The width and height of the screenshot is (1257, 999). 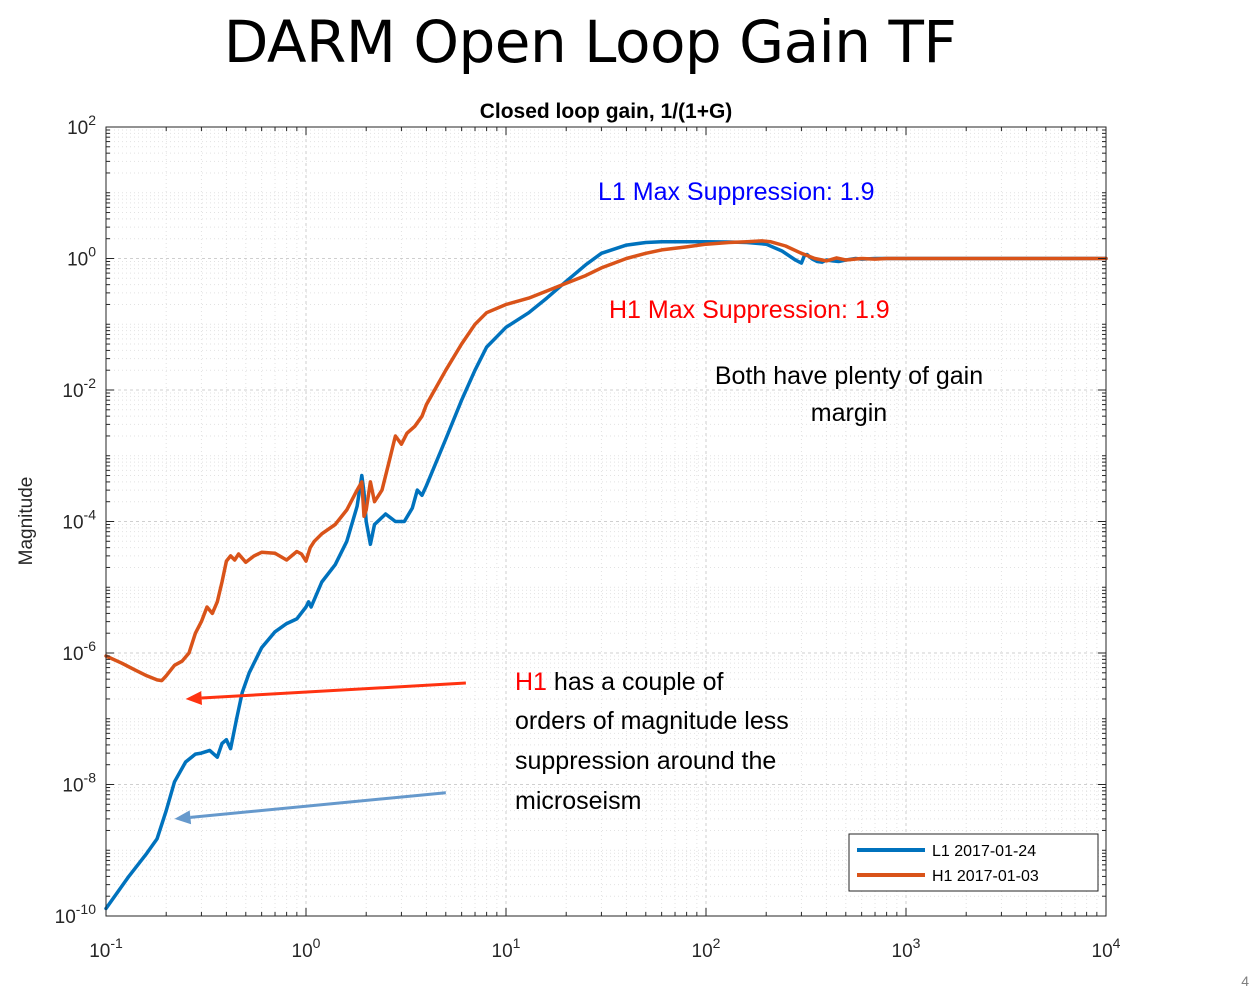 What do you see at coordinates (590, 42) in the screenshot?
I see `slide-title: DARM Open Loop Gain TF` at bounding box center [590, 42].